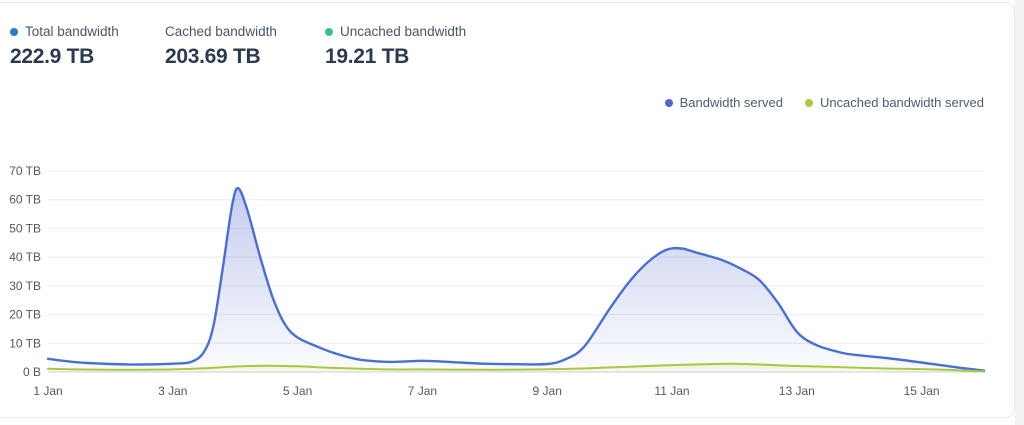 The image size is (1024, 425). Describe the element at coordinates (547, 391) in the screenshot. I see `x-axis-tick-label: 9 Jan` at that location.